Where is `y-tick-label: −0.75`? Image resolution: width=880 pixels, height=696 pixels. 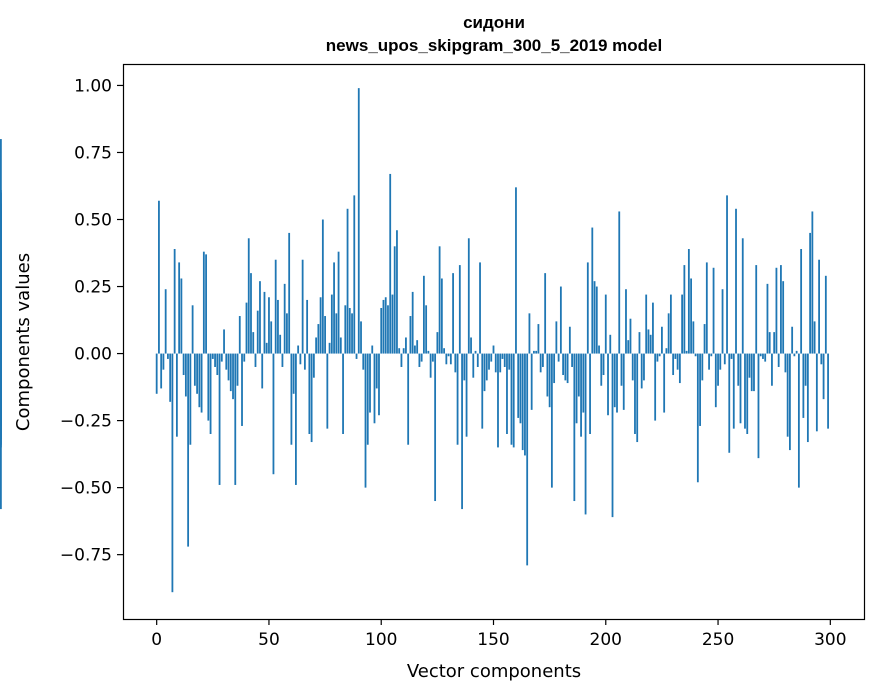 y-tick-label: −0.75 is located at coordinates (86, 556).